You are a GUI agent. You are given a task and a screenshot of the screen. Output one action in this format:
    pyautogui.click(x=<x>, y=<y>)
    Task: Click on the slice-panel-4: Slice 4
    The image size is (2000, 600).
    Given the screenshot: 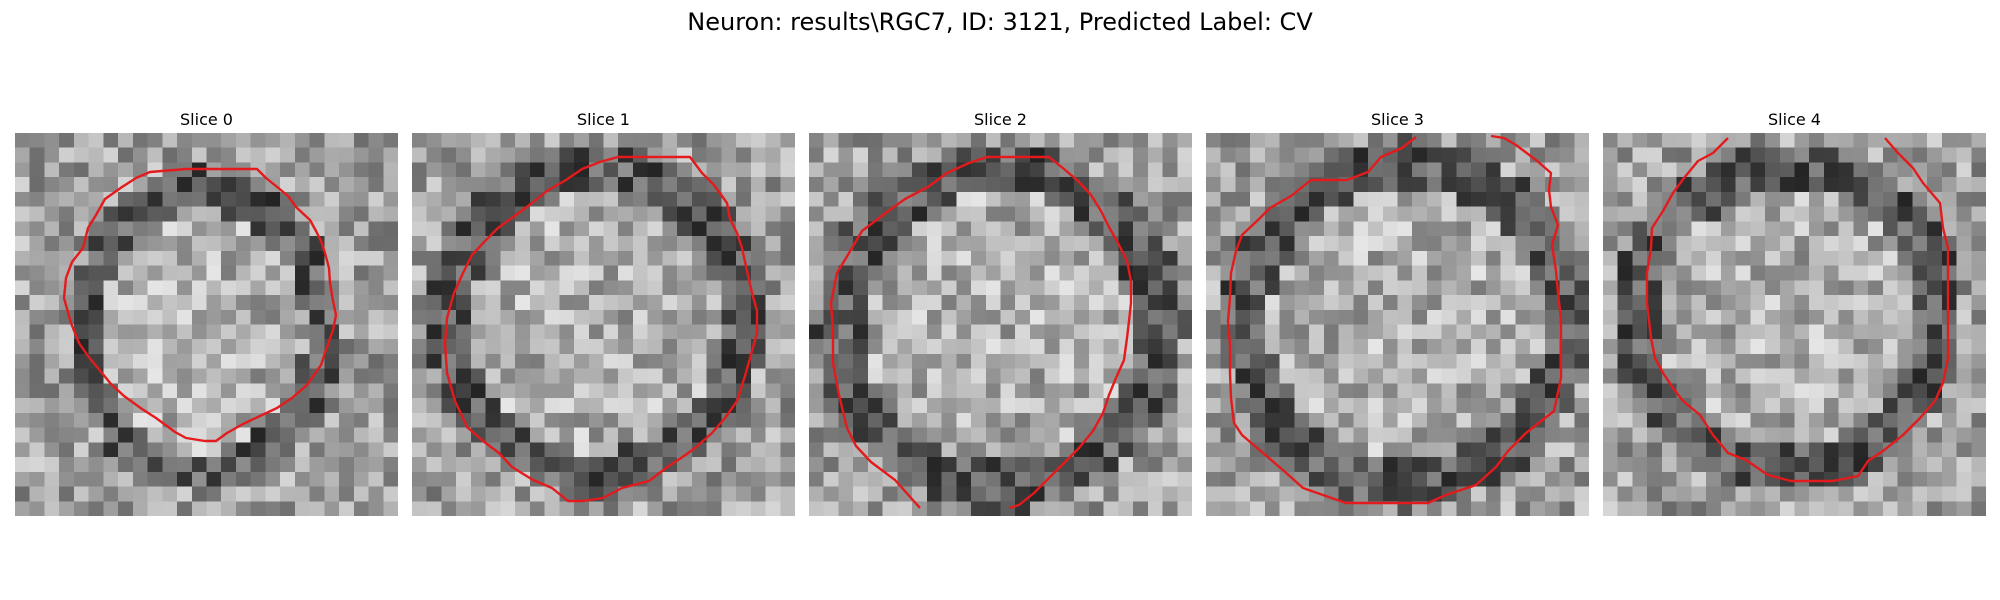 What is the action you would take?
    pyautogui.click(x=1794, y=311)
    